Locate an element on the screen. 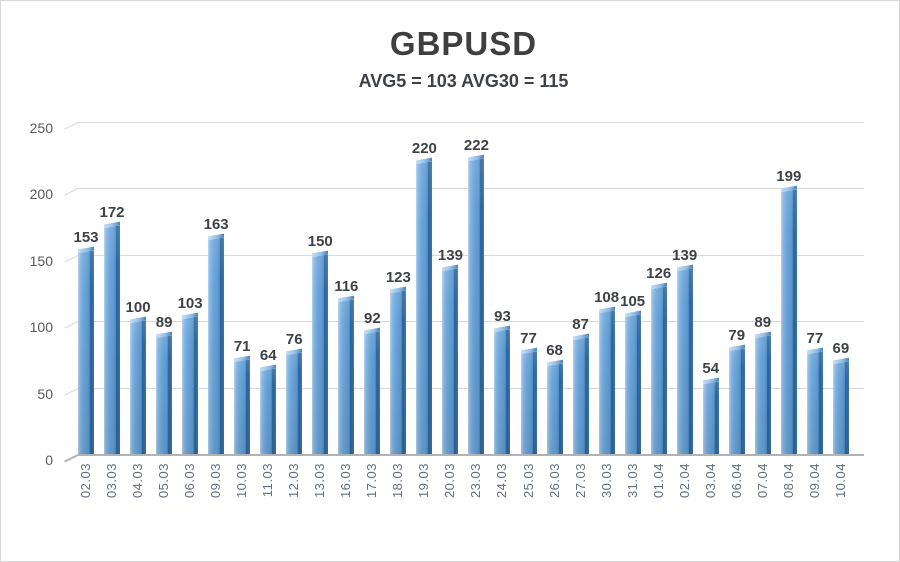 The width and height of the screenshot is (900, 562). bar-value-label: 139 is located at coordinates (685, 256).